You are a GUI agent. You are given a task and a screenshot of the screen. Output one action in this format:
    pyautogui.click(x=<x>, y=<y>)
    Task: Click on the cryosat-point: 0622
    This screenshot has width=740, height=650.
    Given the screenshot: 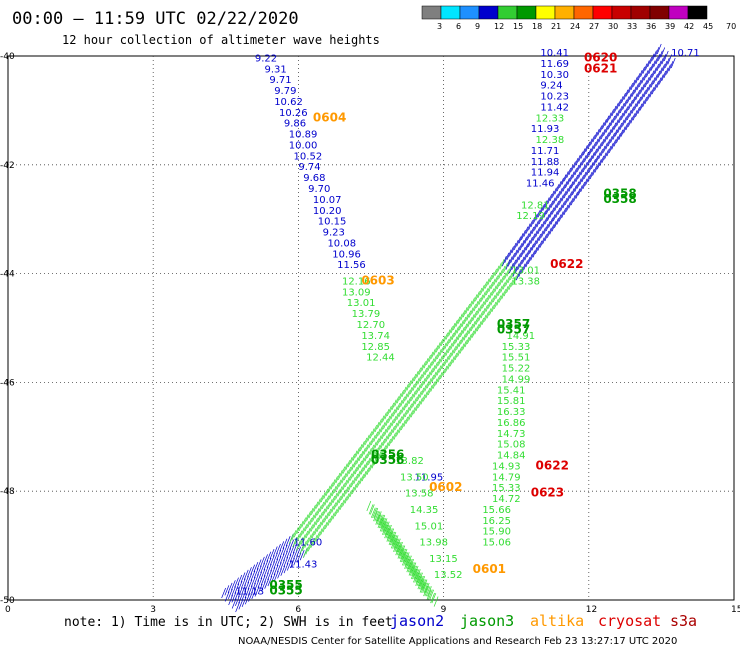 What is the action you would take?
    pyautogui.click(x=566, y=264)
    